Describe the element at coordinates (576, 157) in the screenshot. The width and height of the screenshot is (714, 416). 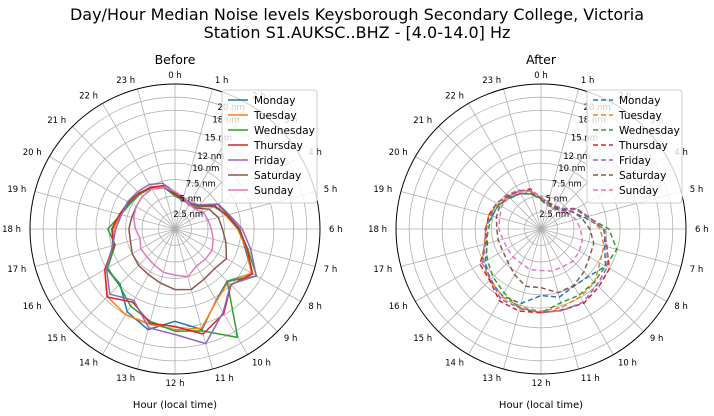
I see `after-r-tick-label: 12 nm` at that location.